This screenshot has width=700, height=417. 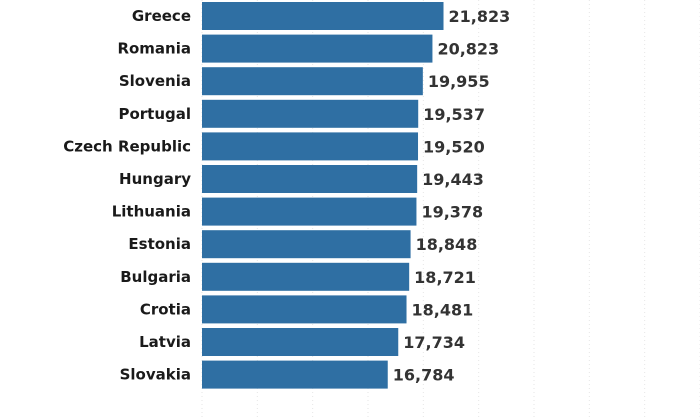 I want to click on value-label-slovakia: 16,784, so click(x=424, y=375).